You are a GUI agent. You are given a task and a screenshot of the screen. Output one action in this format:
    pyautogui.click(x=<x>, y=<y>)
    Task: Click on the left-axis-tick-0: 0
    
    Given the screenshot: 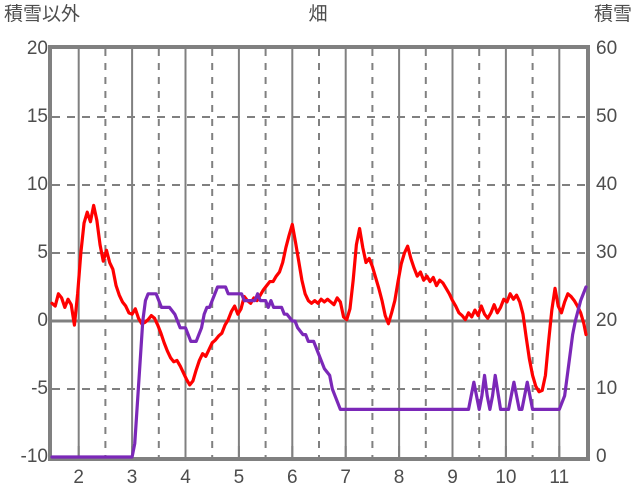 What is the action you would take?
    pyautogui.click(x=42, y=320)
    